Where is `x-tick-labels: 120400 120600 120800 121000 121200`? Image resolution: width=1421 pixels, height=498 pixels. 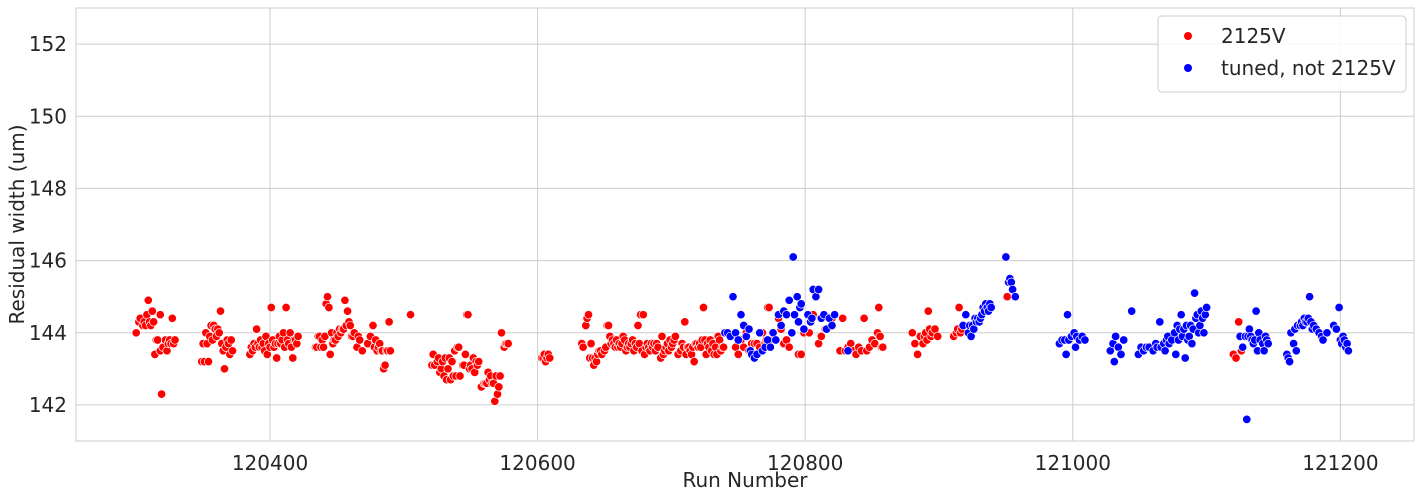
x-tick-labels: 120400 120600 120800 121000 121200 is located at coordinates (805, 463).